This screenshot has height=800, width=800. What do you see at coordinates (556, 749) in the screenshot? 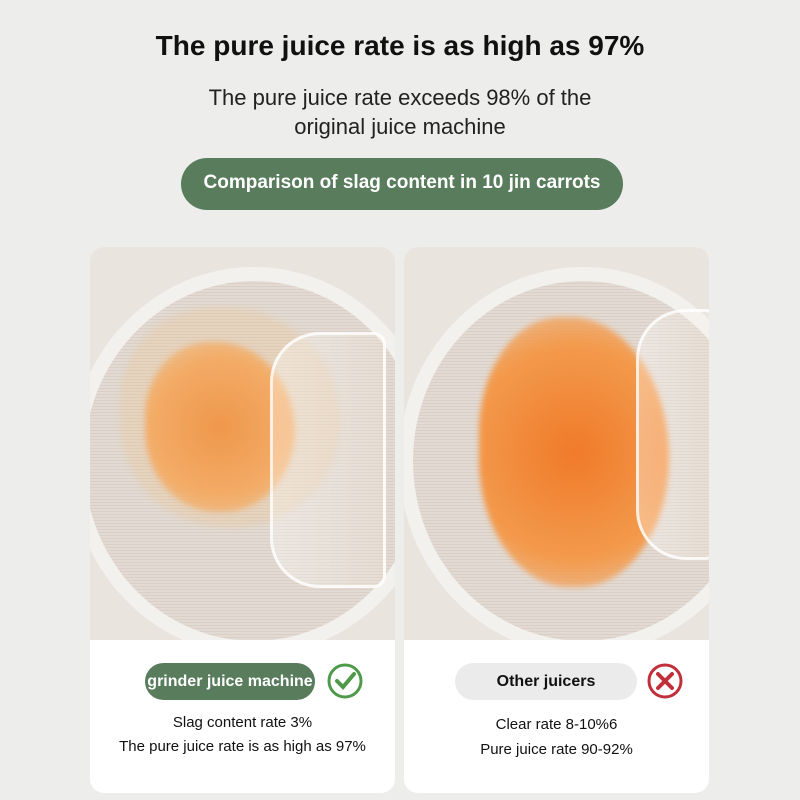
I see `pure-juice-rate-text: Pure juice rate 90-92%` at bounding box center [556, 749].